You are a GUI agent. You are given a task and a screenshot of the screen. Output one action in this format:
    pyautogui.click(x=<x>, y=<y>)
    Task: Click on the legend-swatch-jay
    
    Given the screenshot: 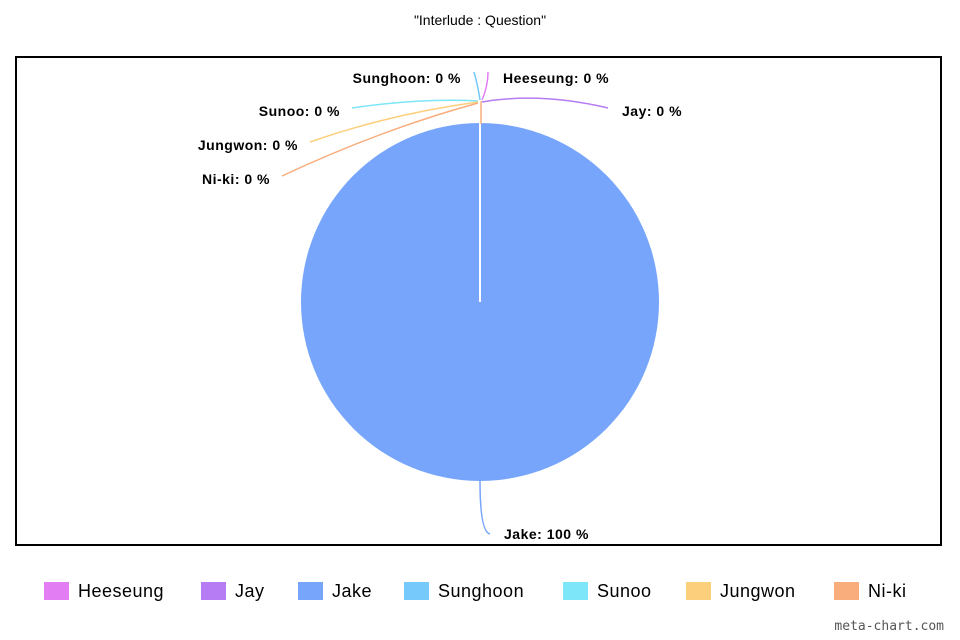 What is the action you would take?
    pyautogui.click(x=213, y=591)
    